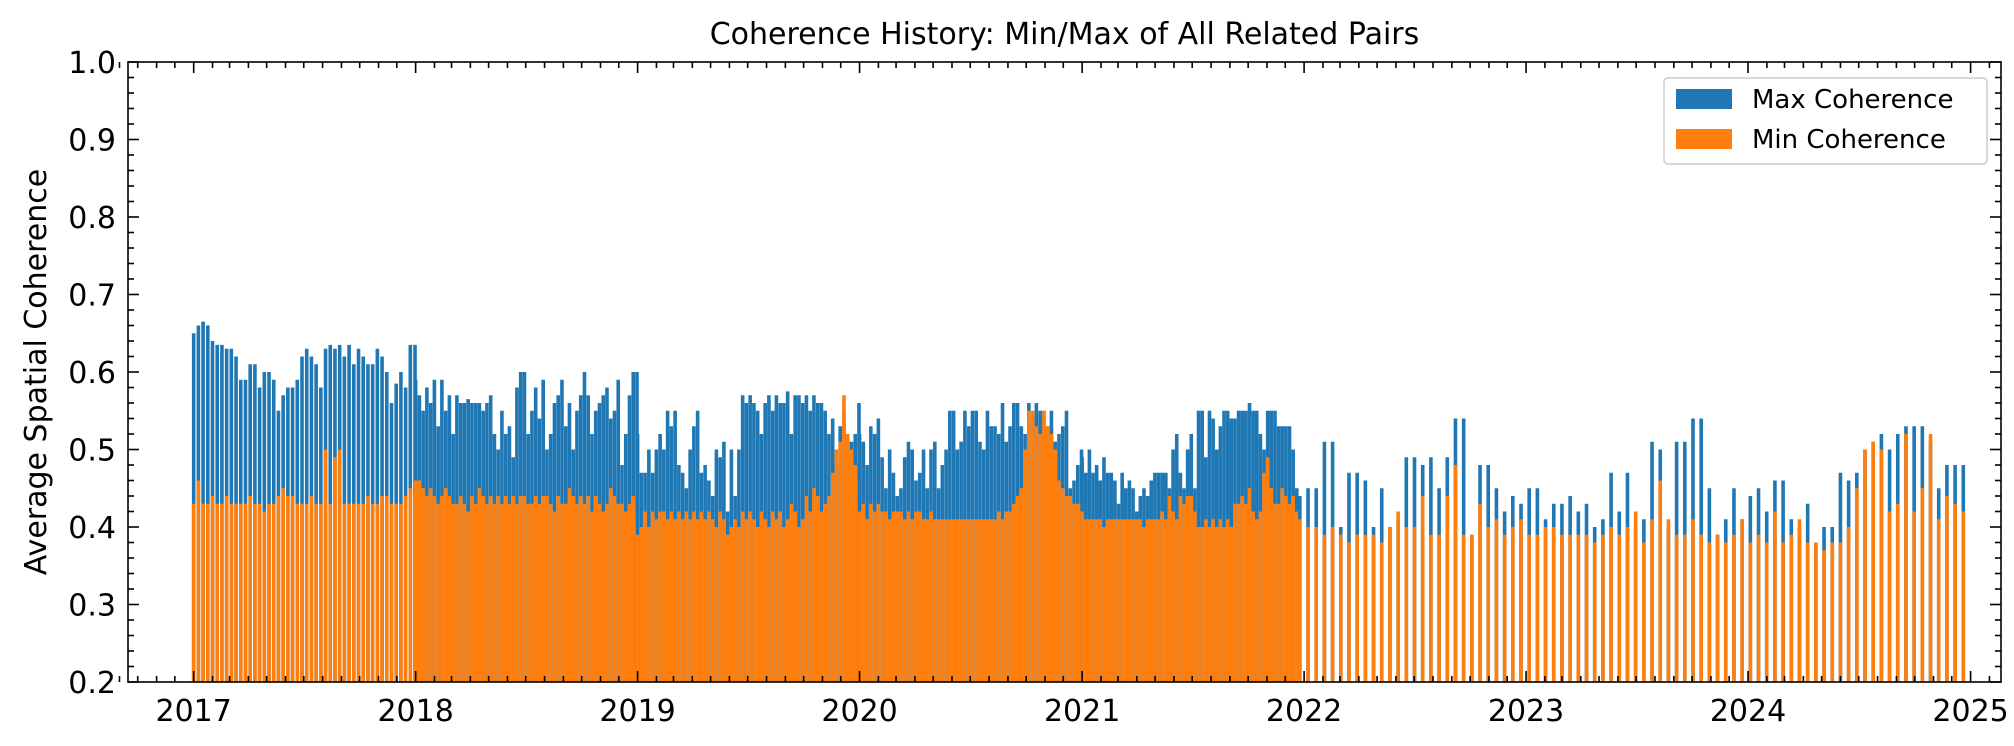  I want to click on x-tick-label: 2022, so click(1304, 711).